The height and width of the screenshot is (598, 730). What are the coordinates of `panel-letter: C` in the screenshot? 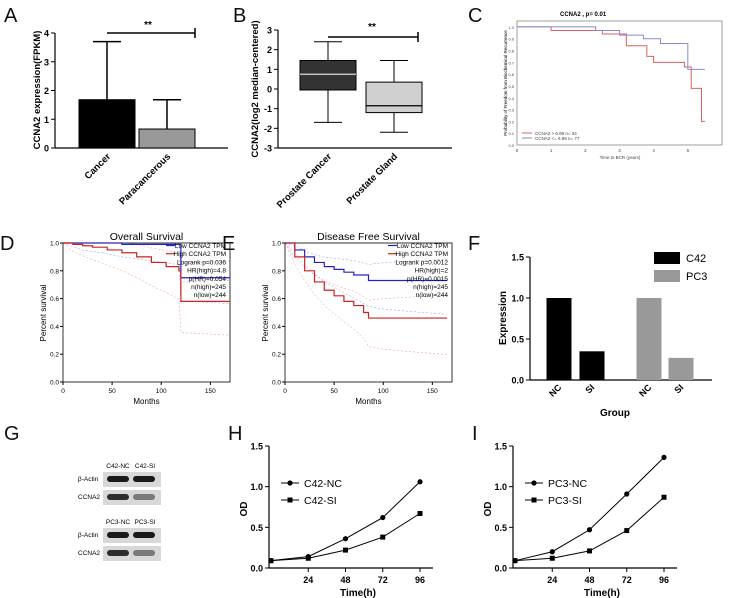 It's located at (475, 16).